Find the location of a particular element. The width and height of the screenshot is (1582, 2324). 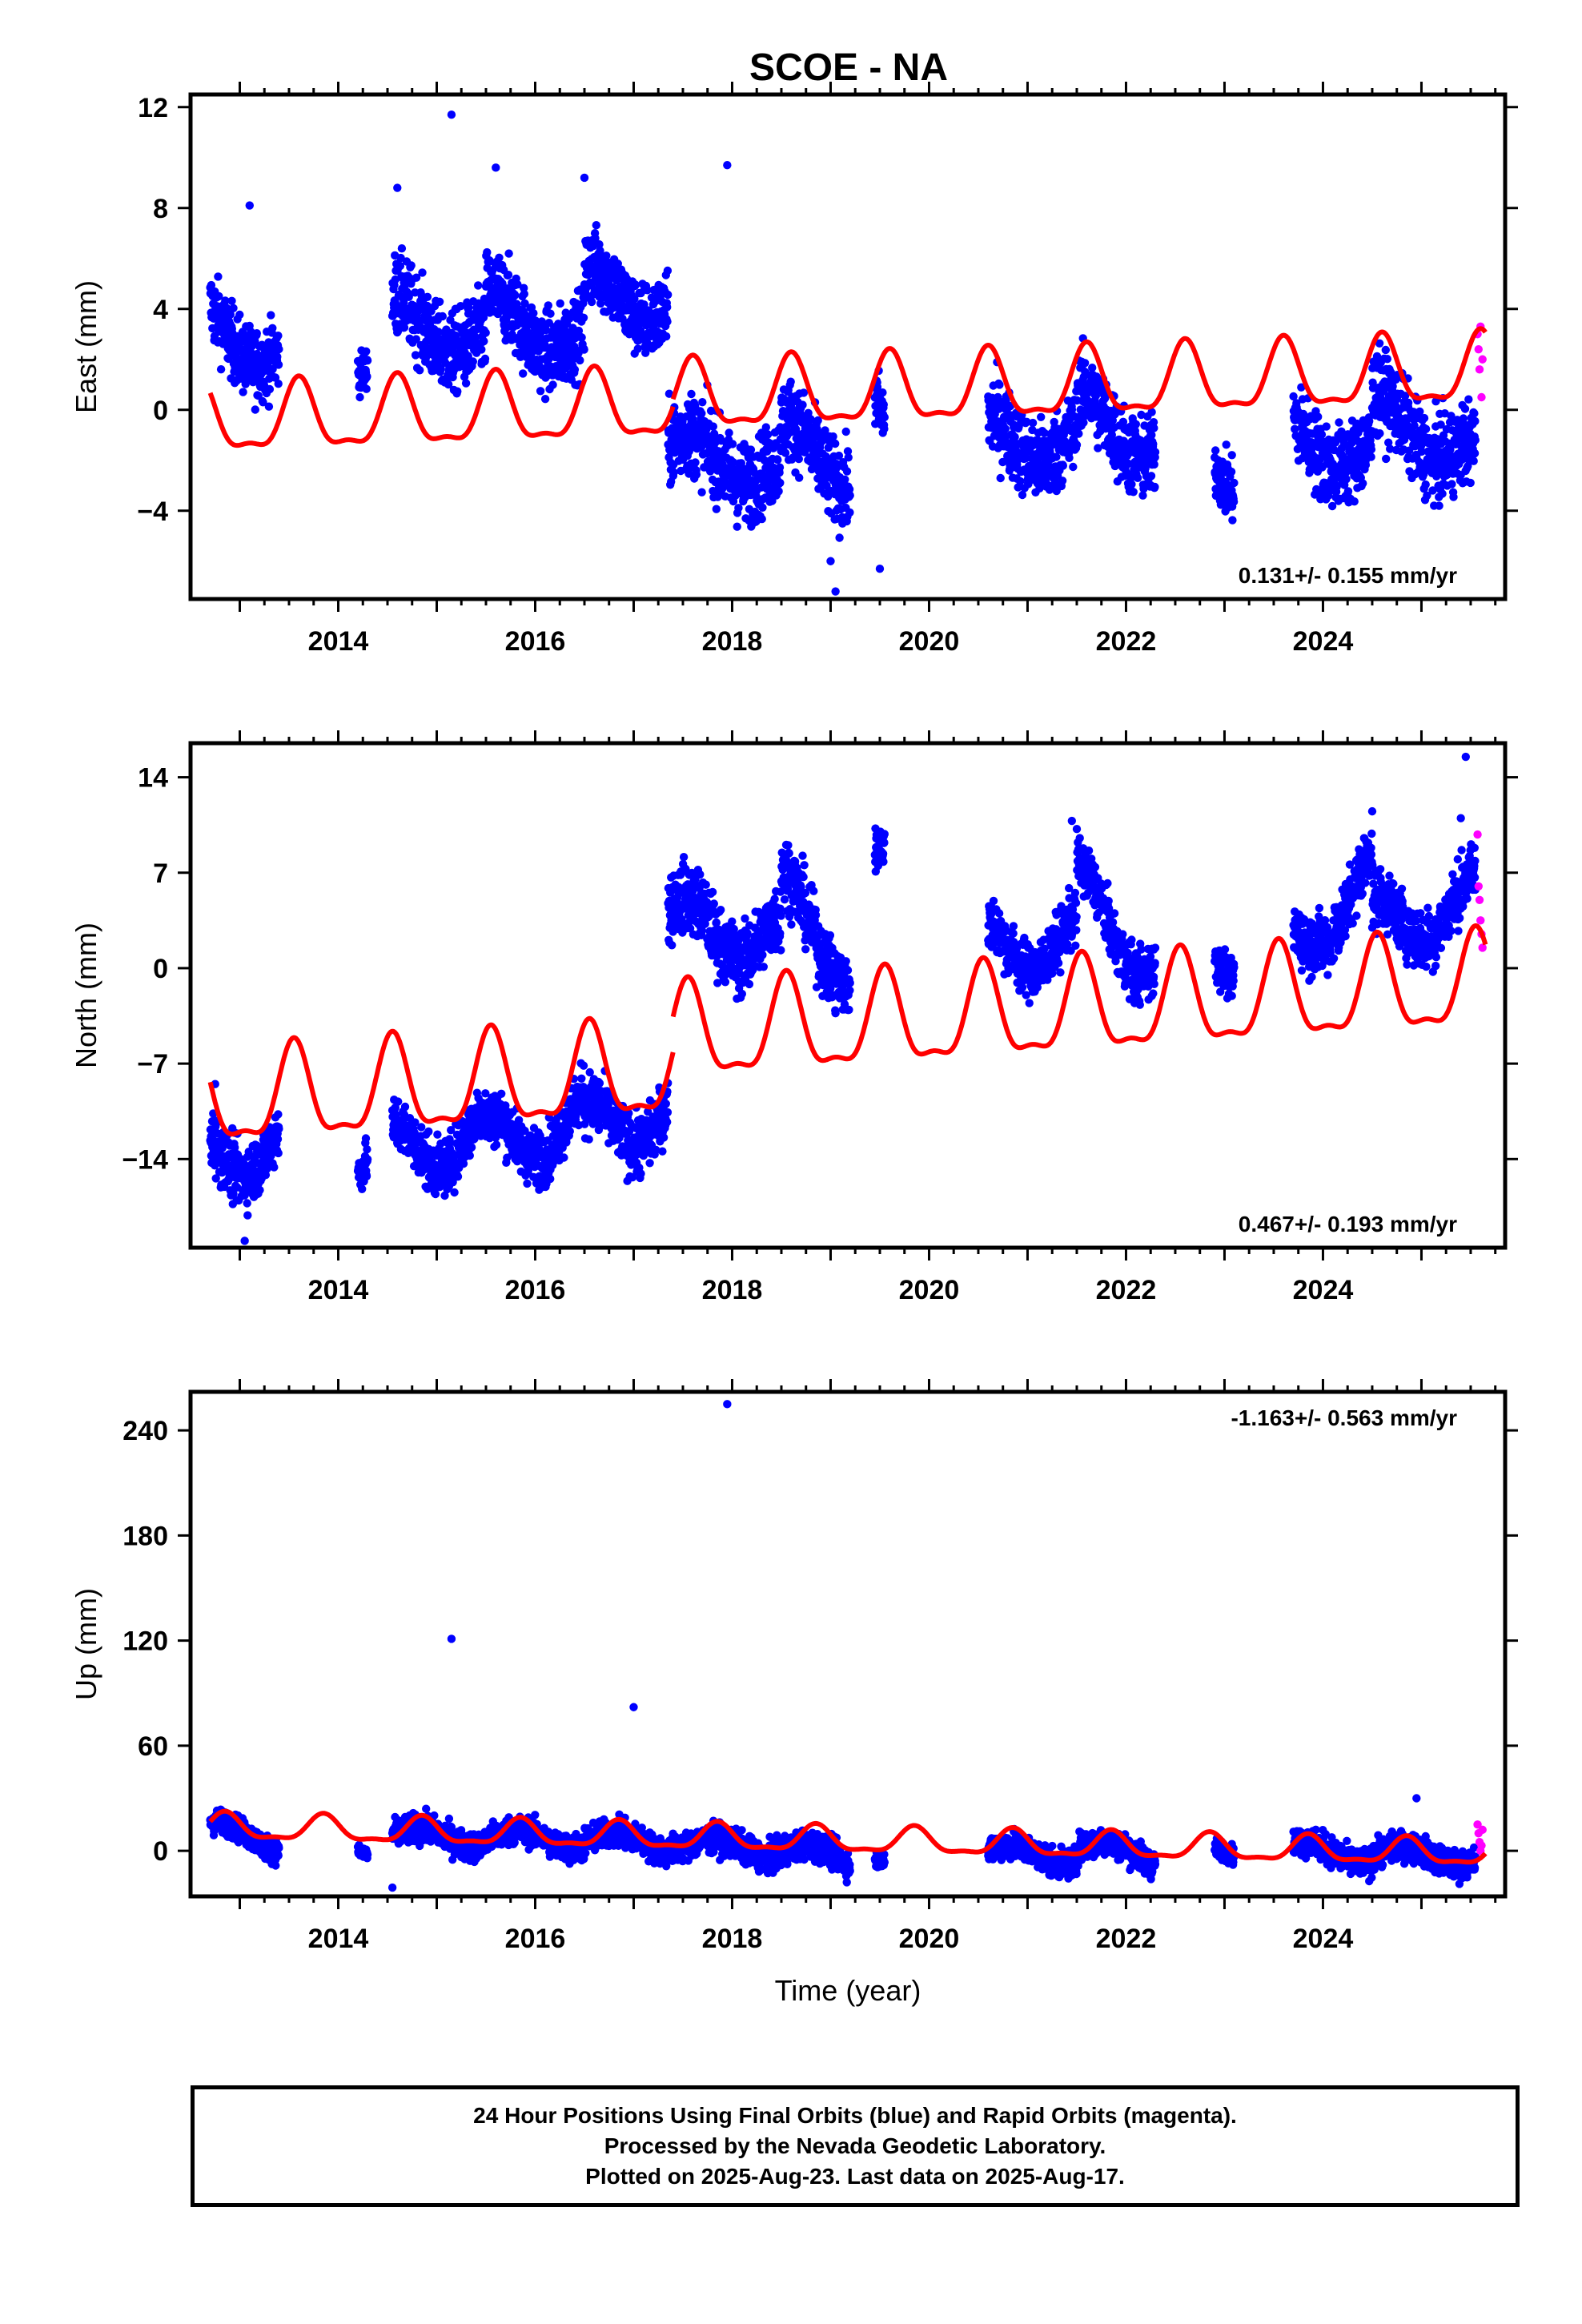

x-tick-label: 2018 is located at coordinates (732, 641).